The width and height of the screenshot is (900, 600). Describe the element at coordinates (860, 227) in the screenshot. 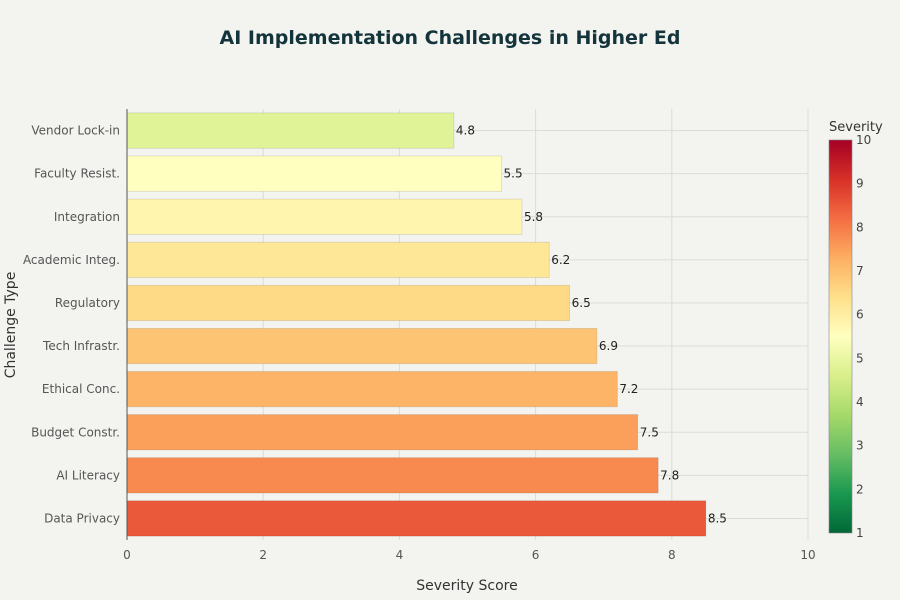

I see `colorbar-tick-label: 8` at that location.